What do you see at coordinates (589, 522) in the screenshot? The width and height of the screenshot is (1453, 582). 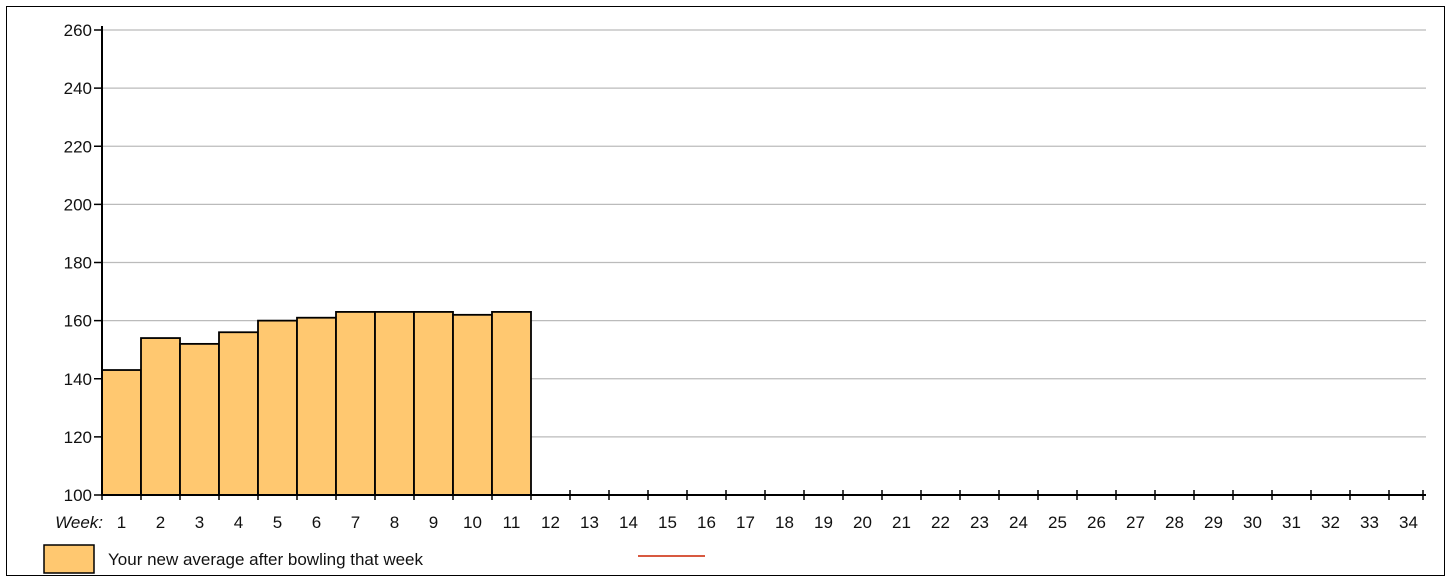 I see `x-tick-label-13: 13` at bounding box center [589, 522].